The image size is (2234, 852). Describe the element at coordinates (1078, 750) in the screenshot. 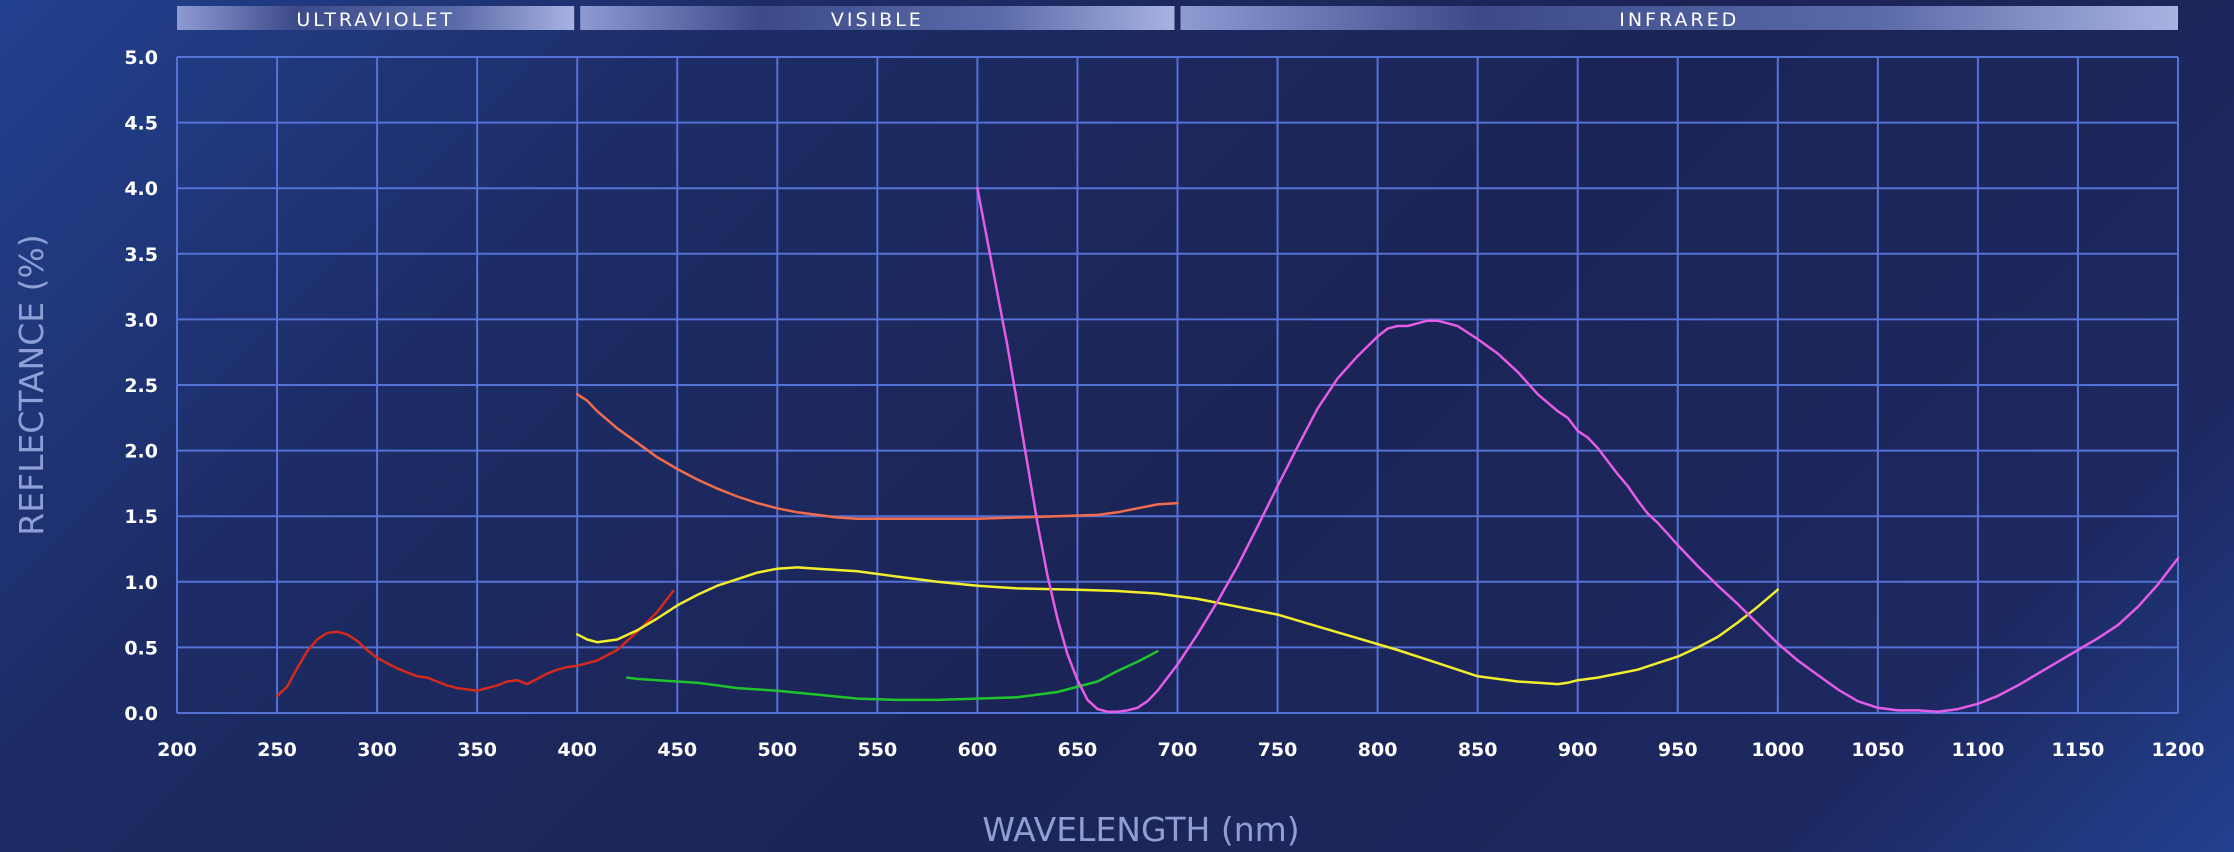

I see `x-tick-label: 650` at that location.